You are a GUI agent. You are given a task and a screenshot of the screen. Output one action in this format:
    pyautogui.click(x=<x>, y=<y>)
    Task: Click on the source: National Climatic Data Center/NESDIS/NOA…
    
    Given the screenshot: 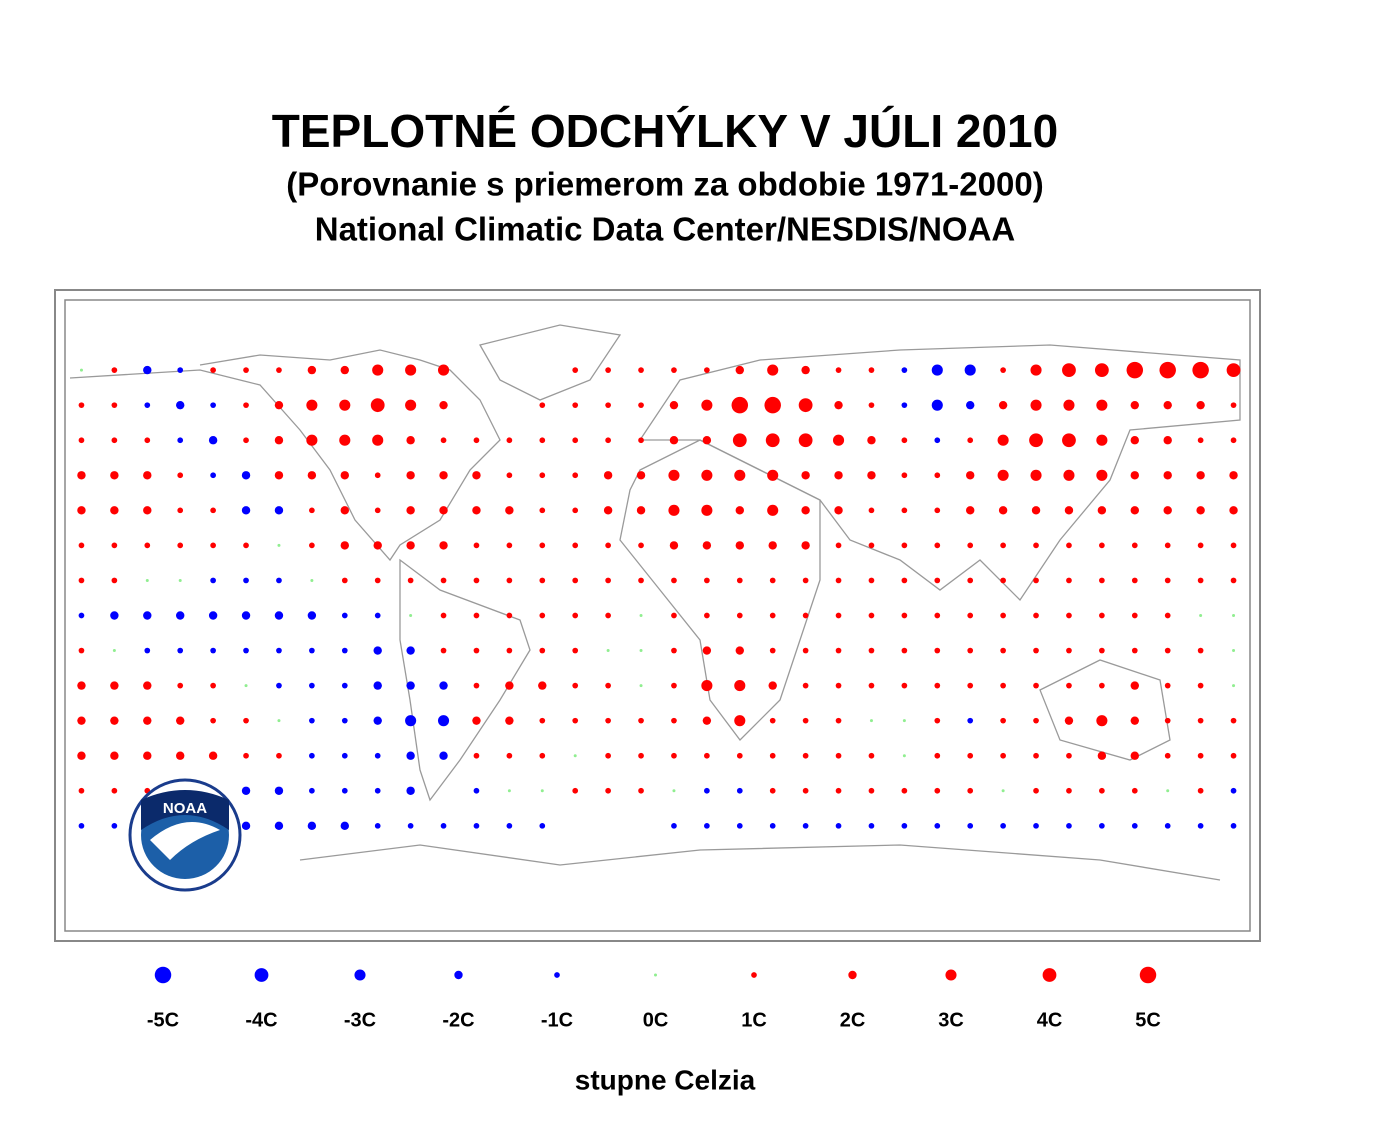 What is the action you would take?
    pyautogui.click(x=665, y=229)
    